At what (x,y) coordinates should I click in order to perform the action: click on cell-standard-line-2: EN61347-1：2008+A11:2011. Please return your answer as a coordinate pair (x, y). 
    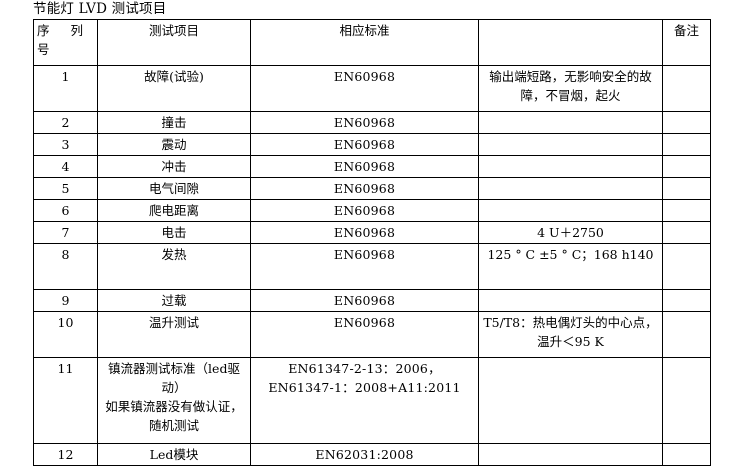
    Looking at the image, I should click on (364, 387).